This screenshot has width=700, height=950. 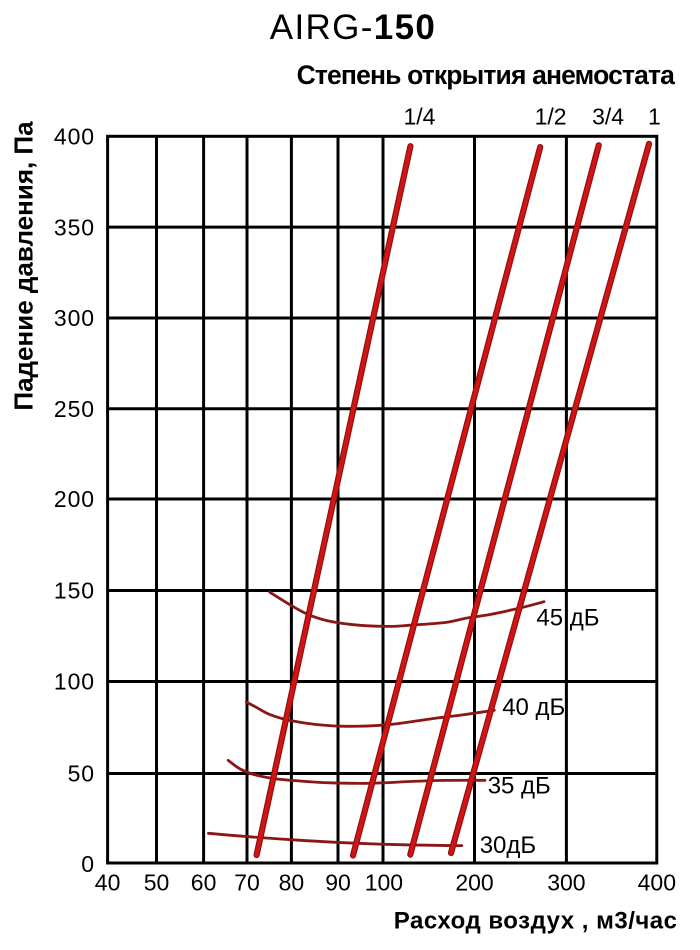 I want to click on svg-text: 80, so click(x=292, y=882).